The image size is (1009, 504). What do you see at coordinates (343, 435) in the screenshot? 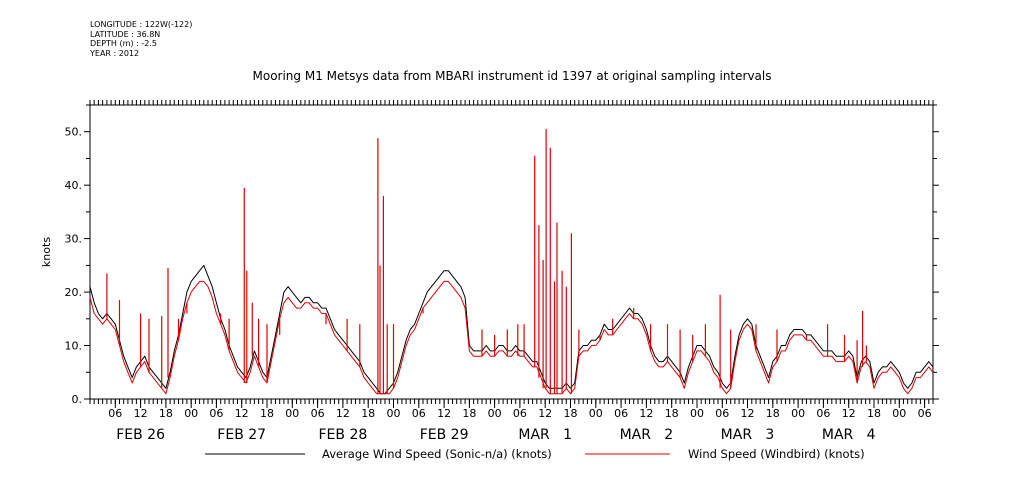
I see `day-label: FEB 28` at bounding box center [343, 435].